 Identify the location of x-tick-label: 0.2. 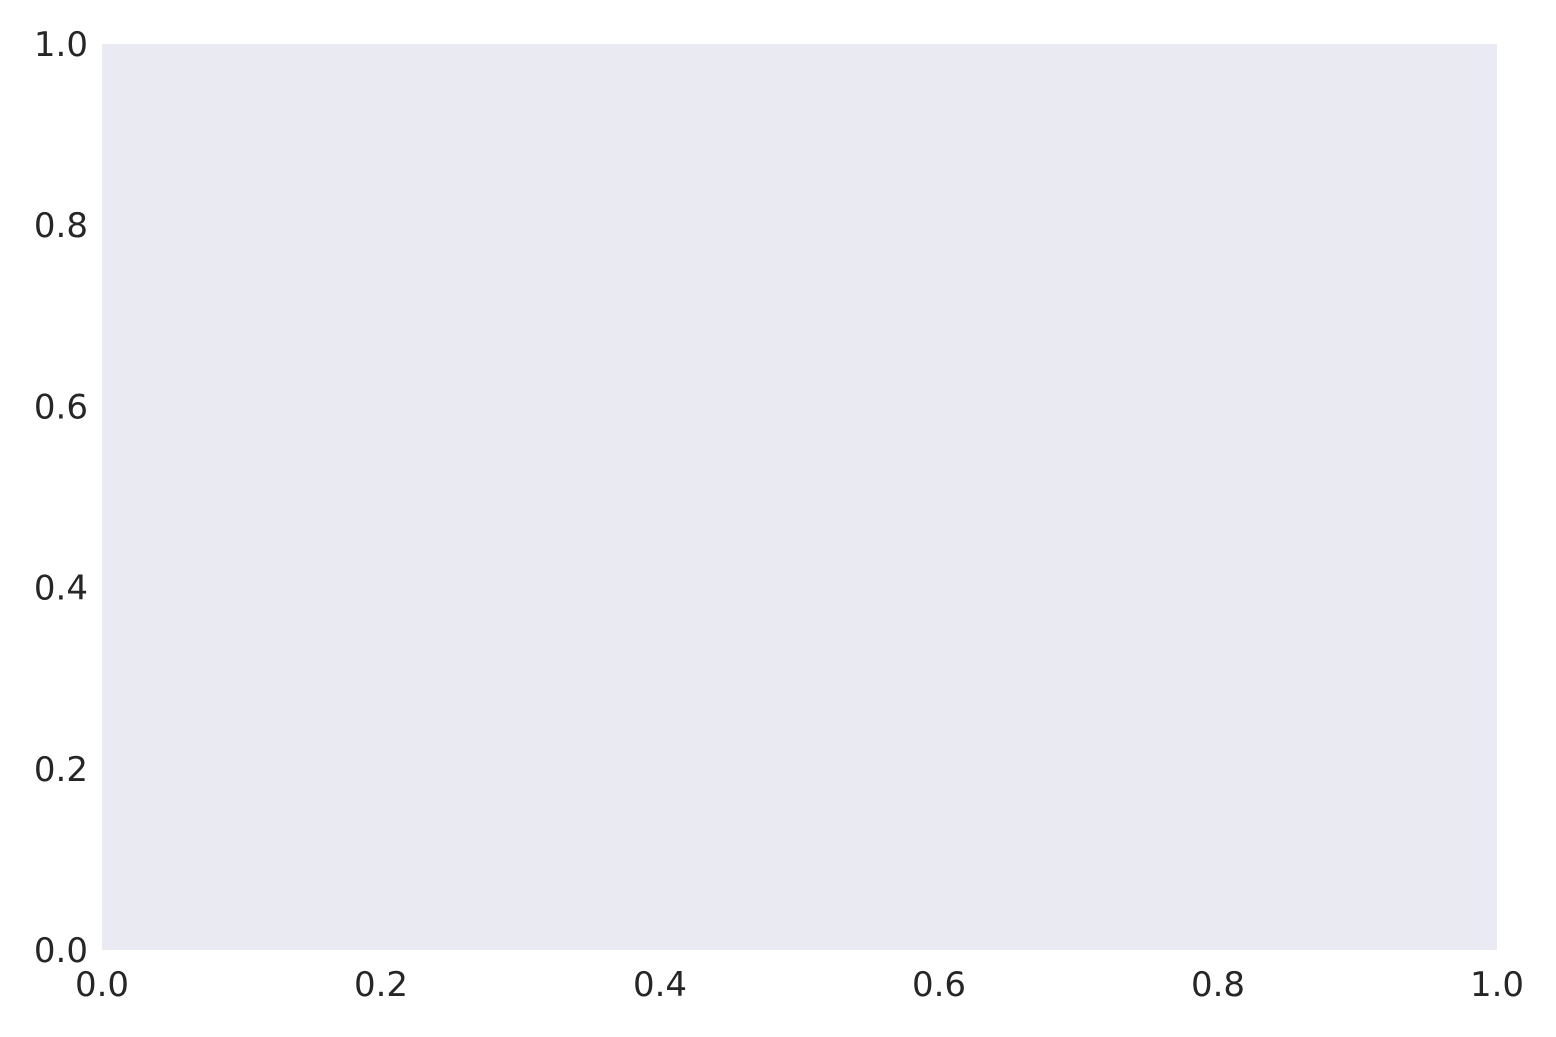
(381, 985).